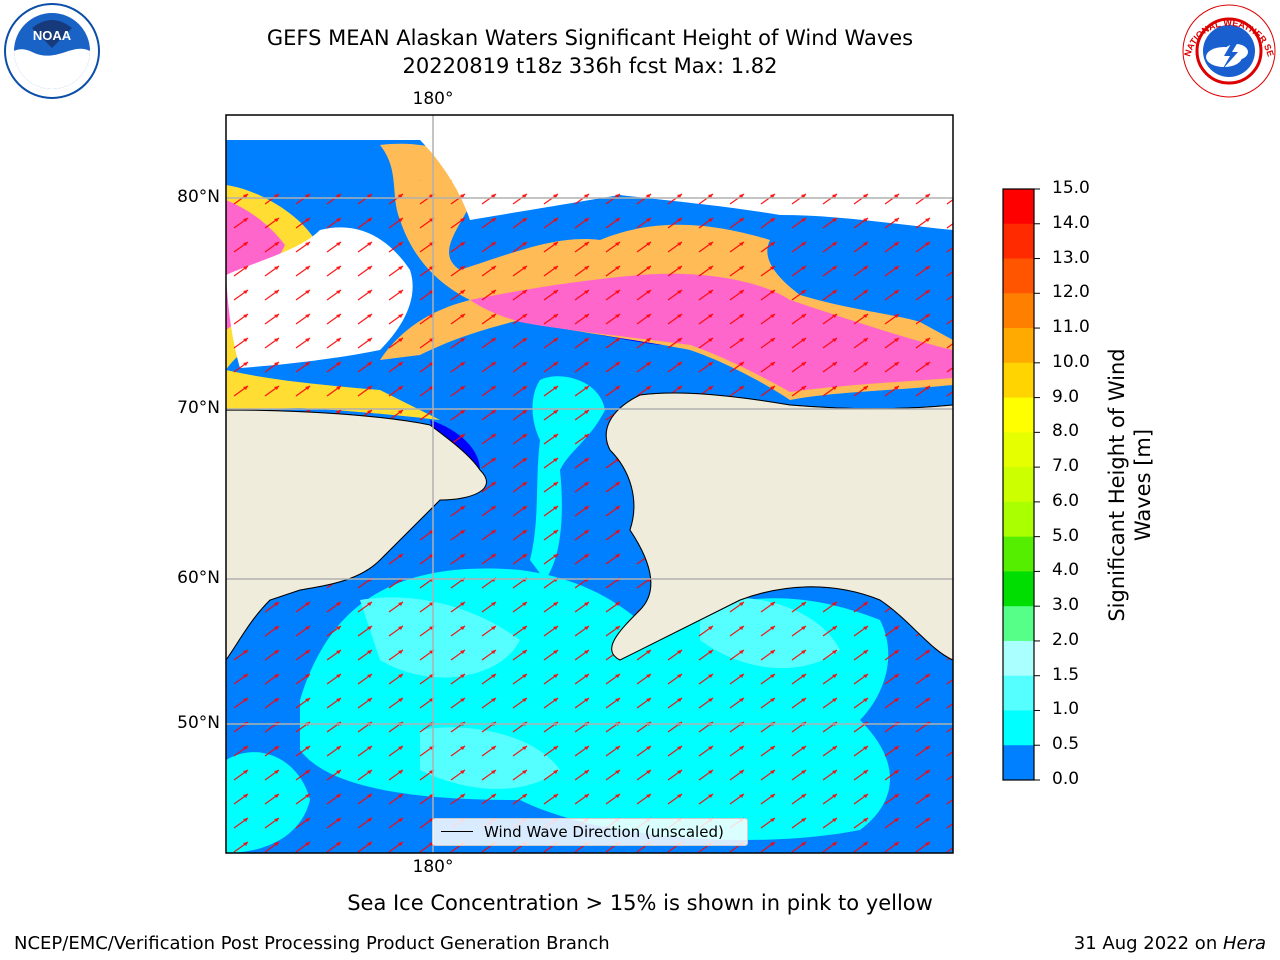  I want to click on lon-label-bottom: 180°, so click(433, 867).